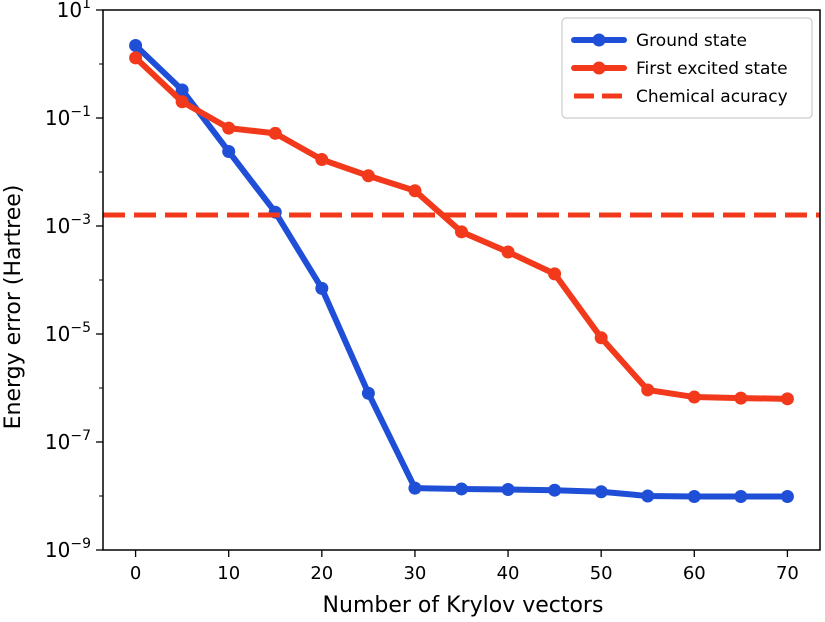 Image resolution: width=825 pixels, height=622 pixels. I want to click on x-tick-label: 10, so click(228, 573).